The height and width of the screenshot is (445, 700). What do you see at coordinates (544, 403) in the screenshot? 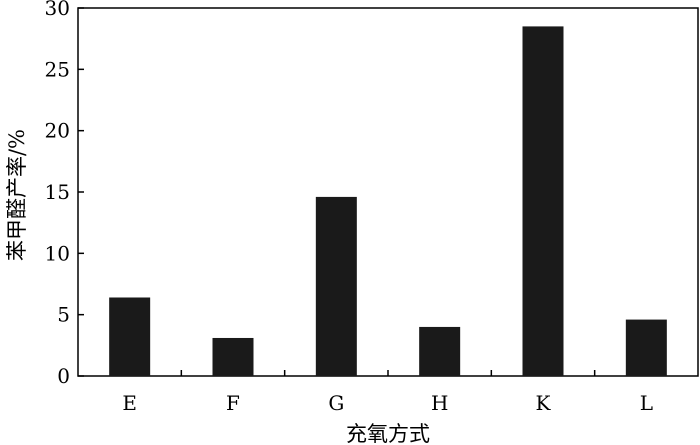
I see `x-tick-label: K` at bounding box center [544, 403].